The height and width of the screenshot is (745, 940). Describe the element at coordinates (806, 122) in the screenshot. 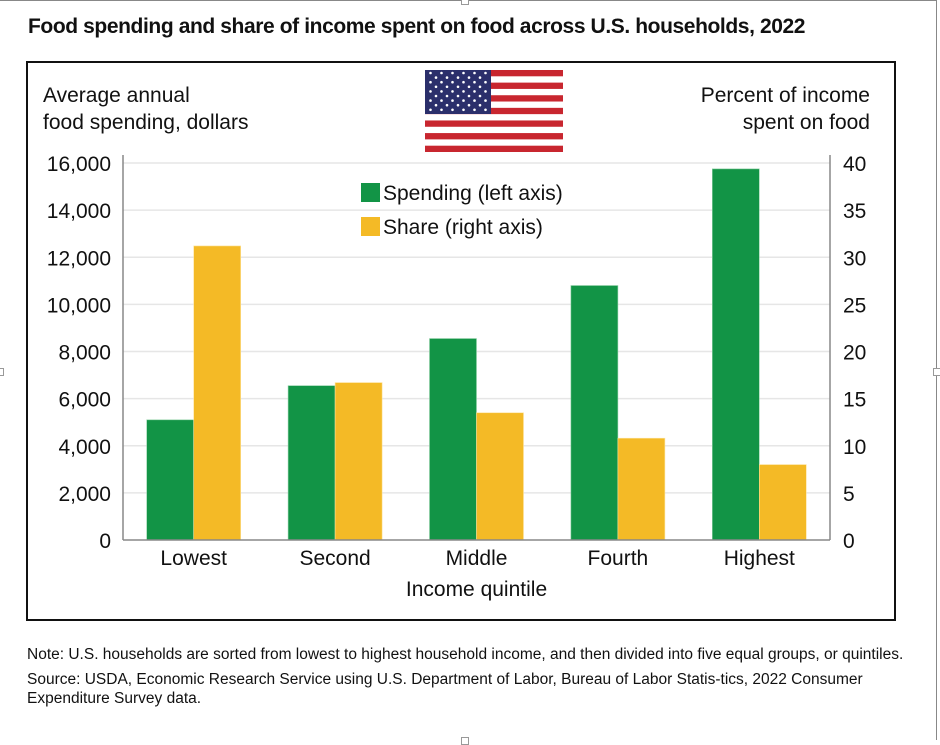

I see `right-axis-title-line2: spent on food` at that location.